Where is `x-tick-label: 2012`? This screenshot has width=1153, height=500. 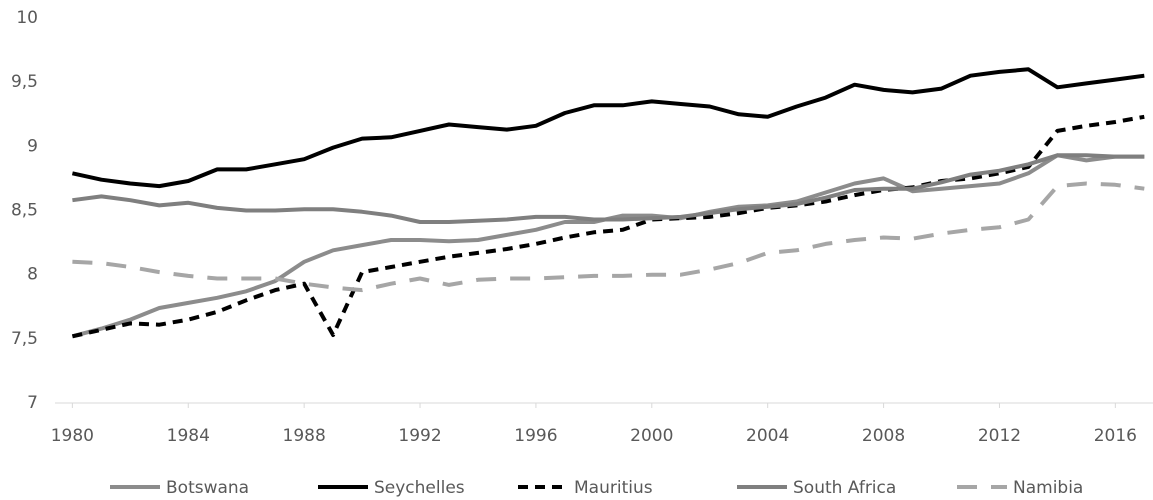 x-tick-label: 2012 is located at coordinates (999, 436).